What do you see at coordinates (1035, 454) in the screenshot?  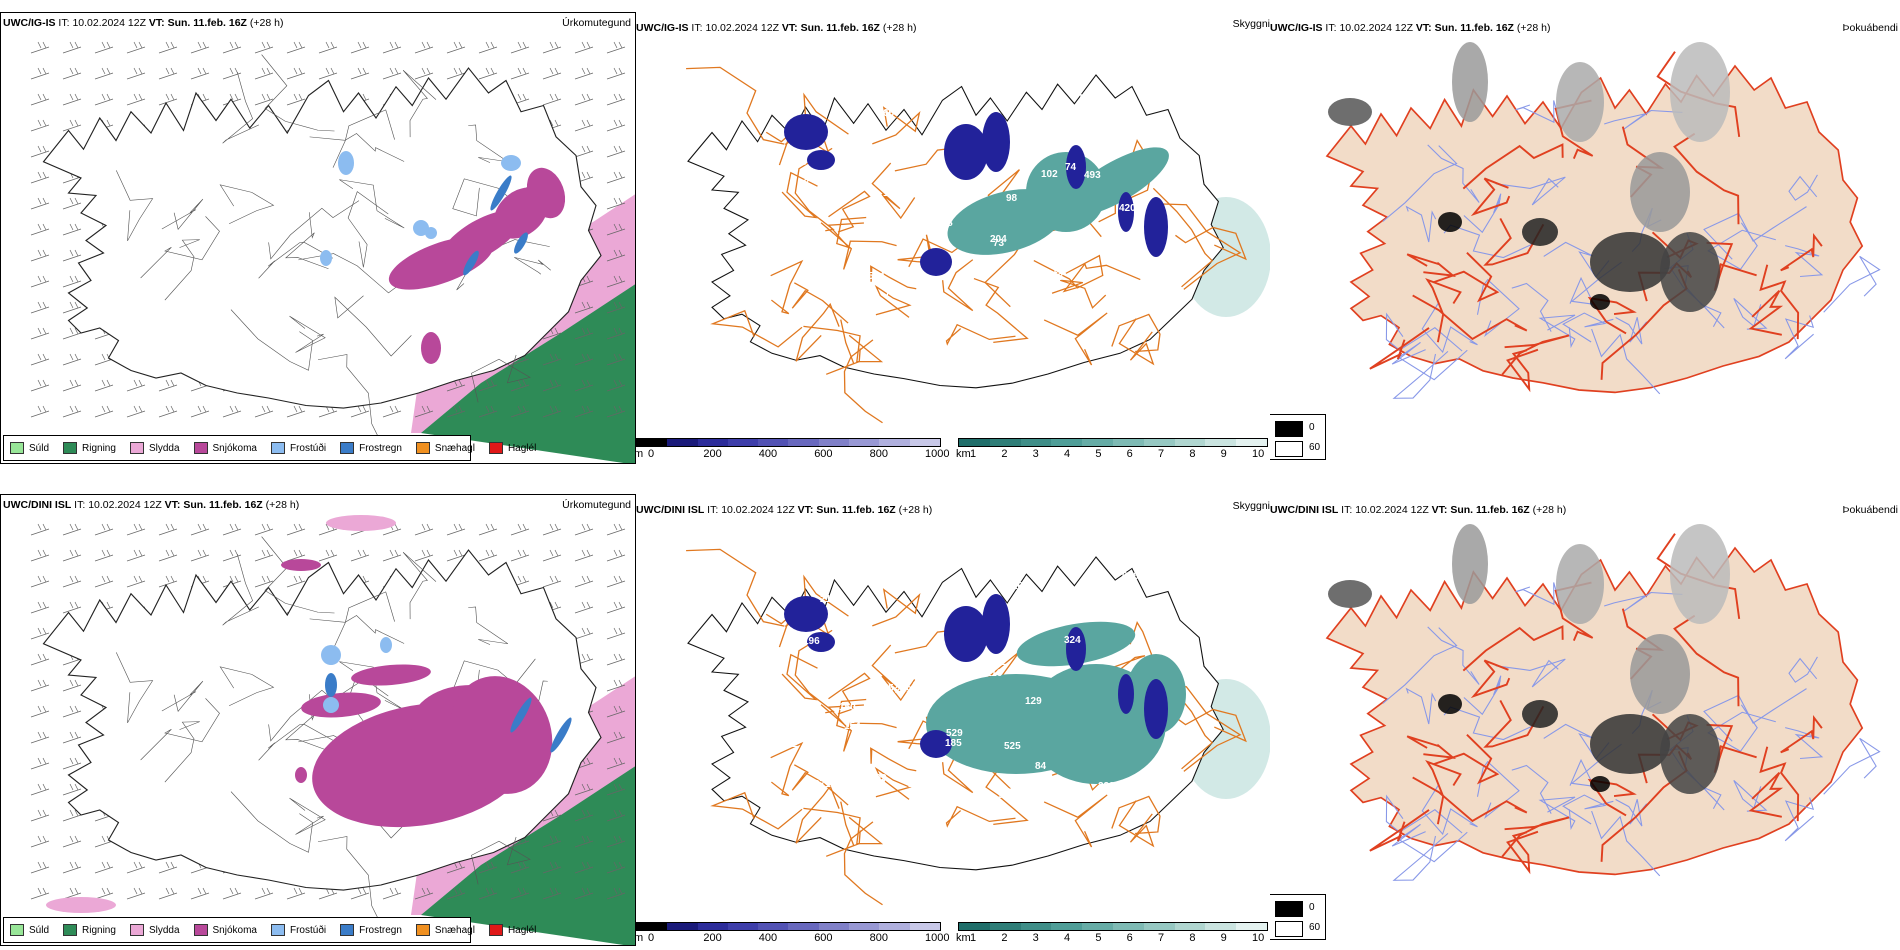 I see `scale-tick-label: 3` at bounding box center [1035, 454].